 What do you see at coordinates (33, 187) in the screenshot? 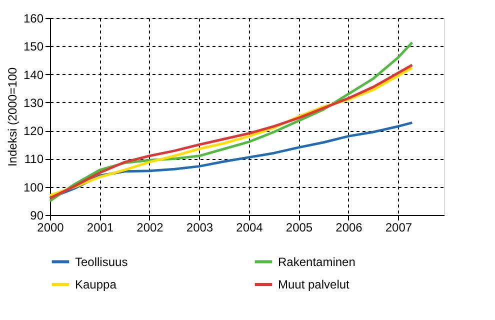
I see `y-tick-label: 100` at bounding box center [33, 187].